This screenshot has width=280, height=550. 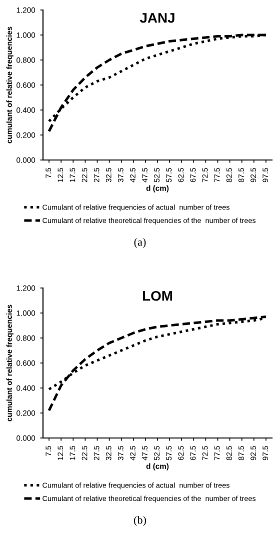 What do you see at coordinates (157, 295) in the screenshot?
I see `chart-title: LOM` at bounding box center [157, 295].